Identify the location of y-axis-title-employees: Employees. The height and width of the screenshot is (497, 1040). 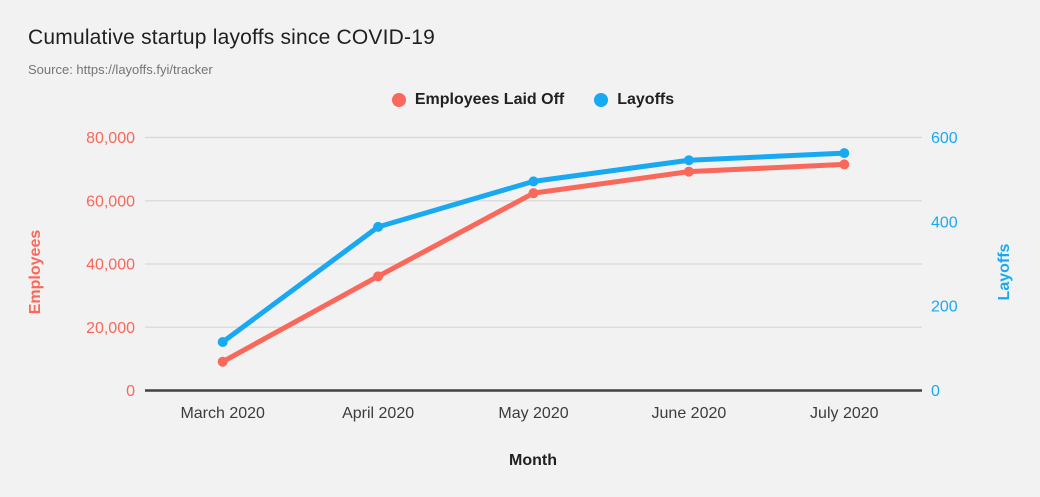
(35, 272).